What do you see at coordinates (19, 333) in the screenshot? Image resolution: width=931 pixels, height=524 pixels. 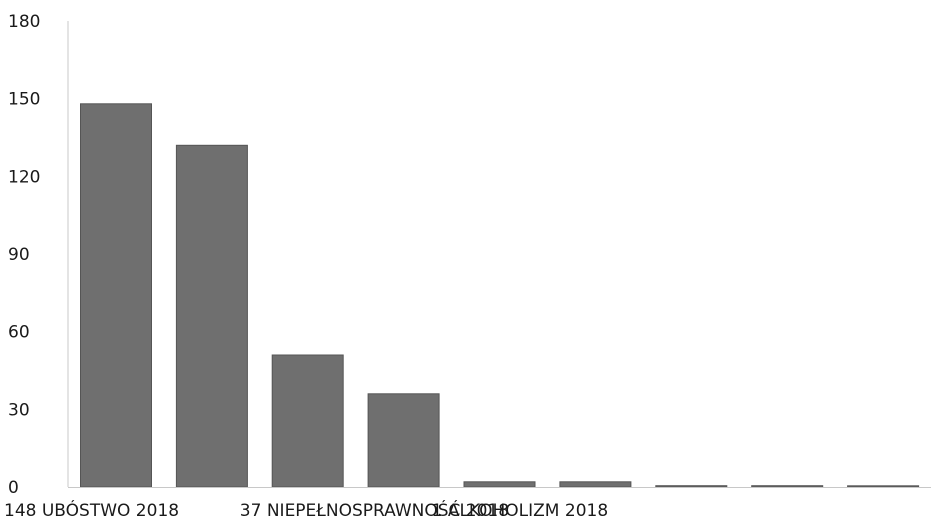 I see `y-tick-label: 60` at bounding box center [19, 333].